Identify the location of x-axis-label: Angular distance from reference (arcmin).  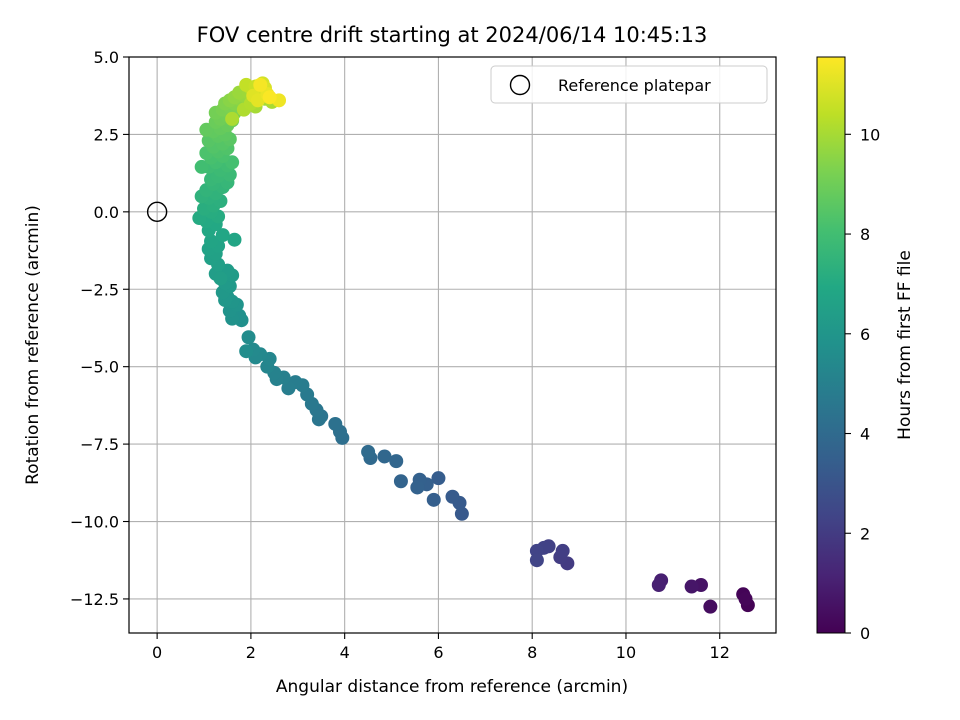
(452, 687).